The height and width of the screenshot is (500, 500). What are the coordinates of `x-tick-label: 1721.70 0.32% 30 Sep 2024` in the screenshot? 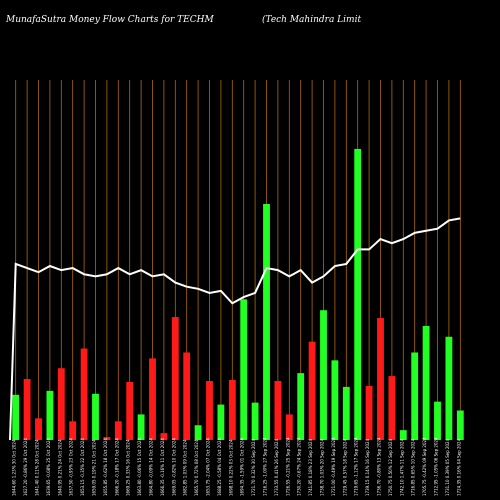 It's located at (253, 467).